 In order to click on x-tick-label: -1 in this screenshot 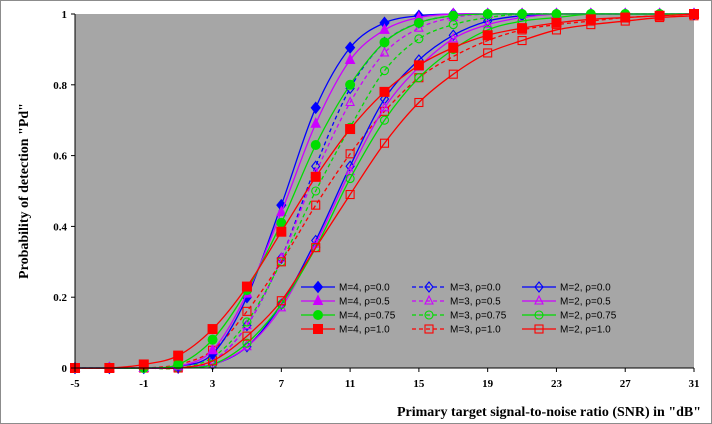, I will do `click(143, 384)`.